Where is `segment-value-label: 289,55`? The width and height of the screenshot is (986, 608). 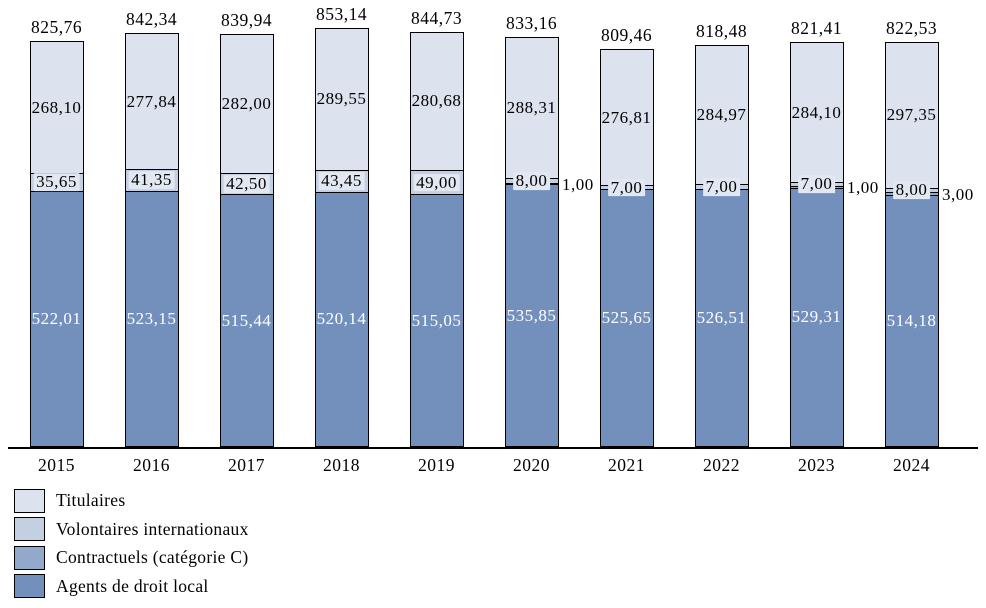 segment-value-label: 289,55 is located at coordinates (341, 99).